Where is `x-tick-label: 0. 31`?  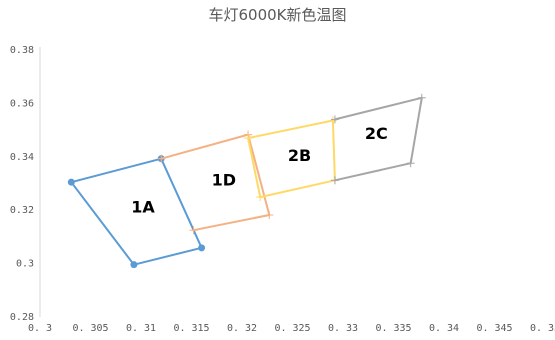
x-tick-label: 0. 31 is located at coordinates (141, 328).